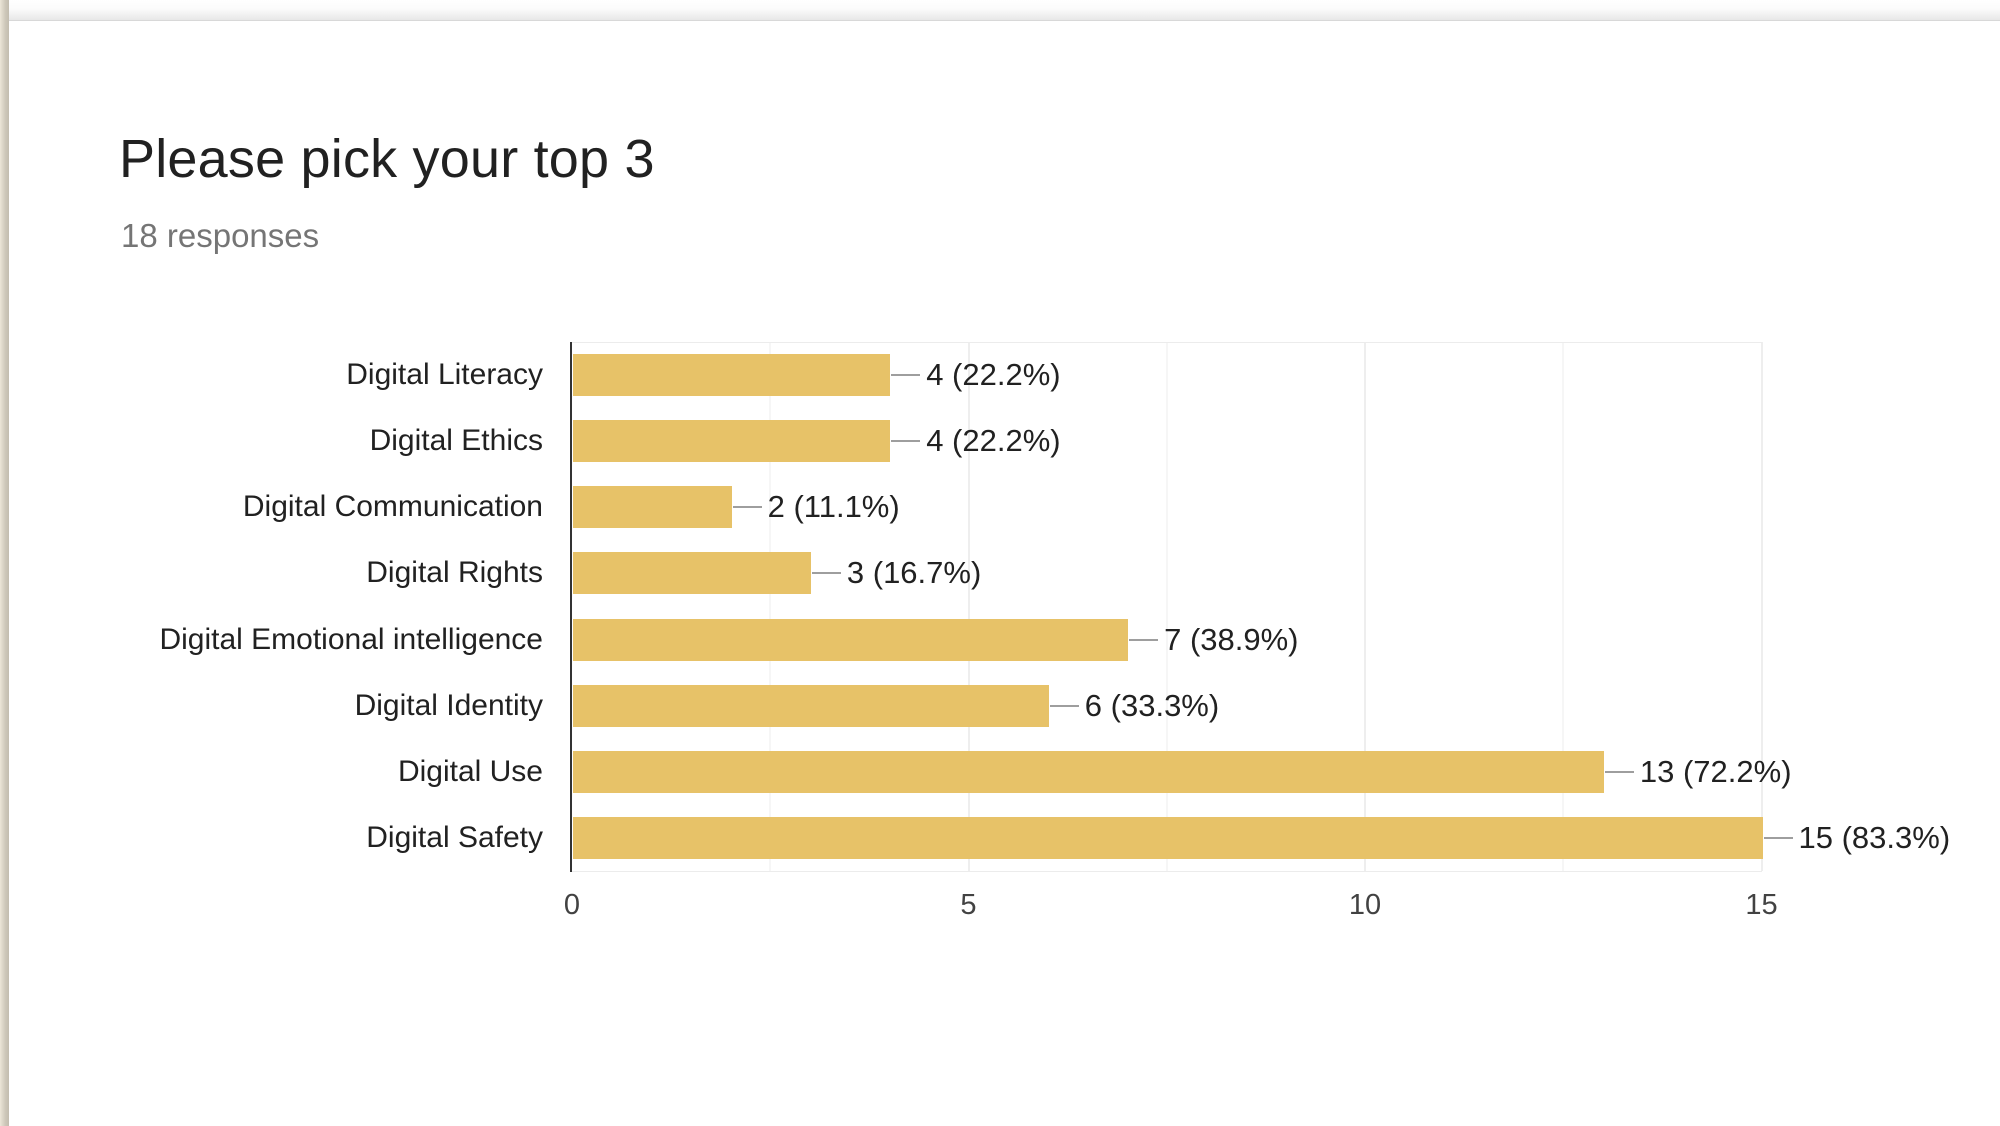 The width and height of the screenshot is (2000, 1126). Describe the element at coordinates (1761, 905) in the screenshot. I see `x-tick-label: 15` at that location.